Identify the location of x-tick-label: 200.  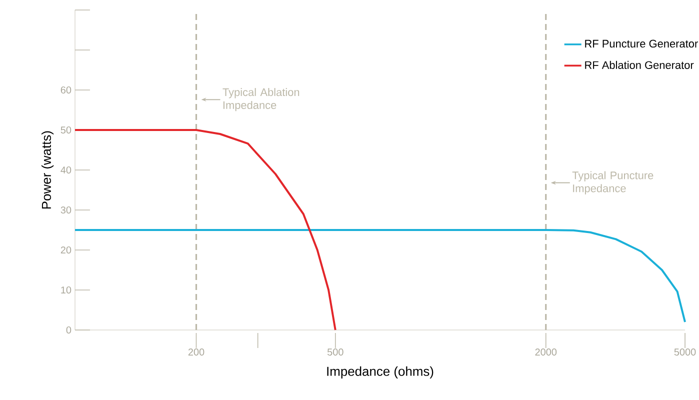
(196, 352).